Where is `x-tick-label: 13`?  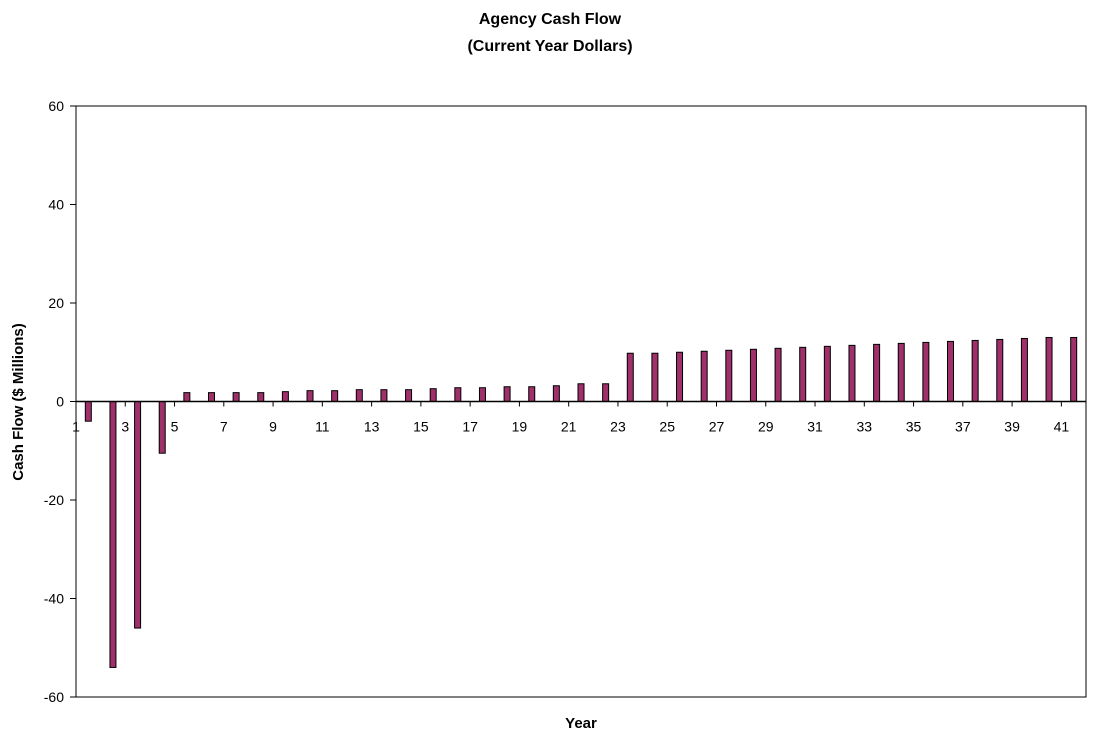
x-tick-label: 13 is located at coordinates (372, 427).